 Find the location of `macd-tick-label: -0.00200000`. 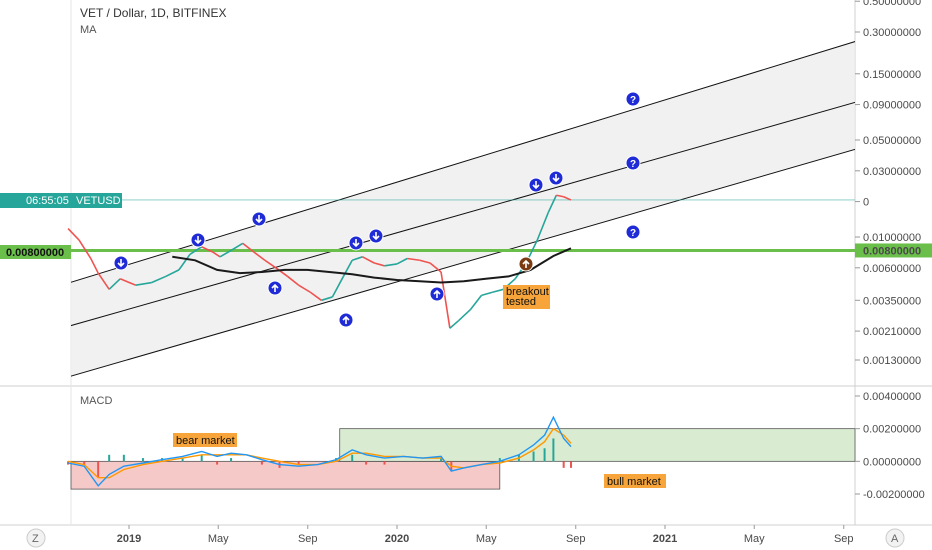

macd-tick-label: -0.00200000 is located at coordinates (894, 495).